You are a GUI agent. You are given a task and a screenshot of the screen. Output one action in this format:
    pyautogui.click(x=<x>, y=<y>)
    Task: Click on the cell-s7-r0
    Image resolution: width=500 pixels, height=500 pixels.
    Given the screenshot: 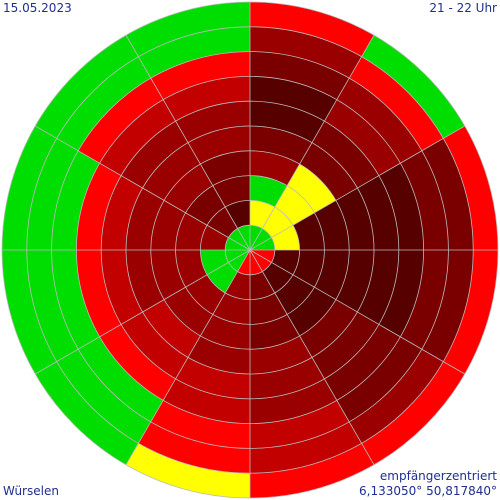 What is the action you would take?
    pyautogui.click(x=239, y=261)
    